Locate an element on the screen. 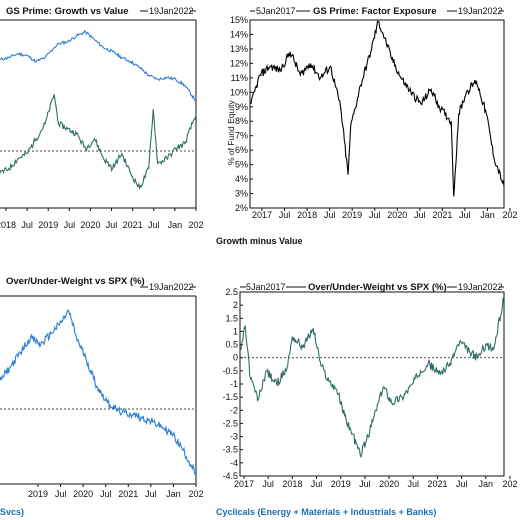 The height and width of the screenshot is (520, 520). y-tick-label: -1 is located at coordinates (234, 384).